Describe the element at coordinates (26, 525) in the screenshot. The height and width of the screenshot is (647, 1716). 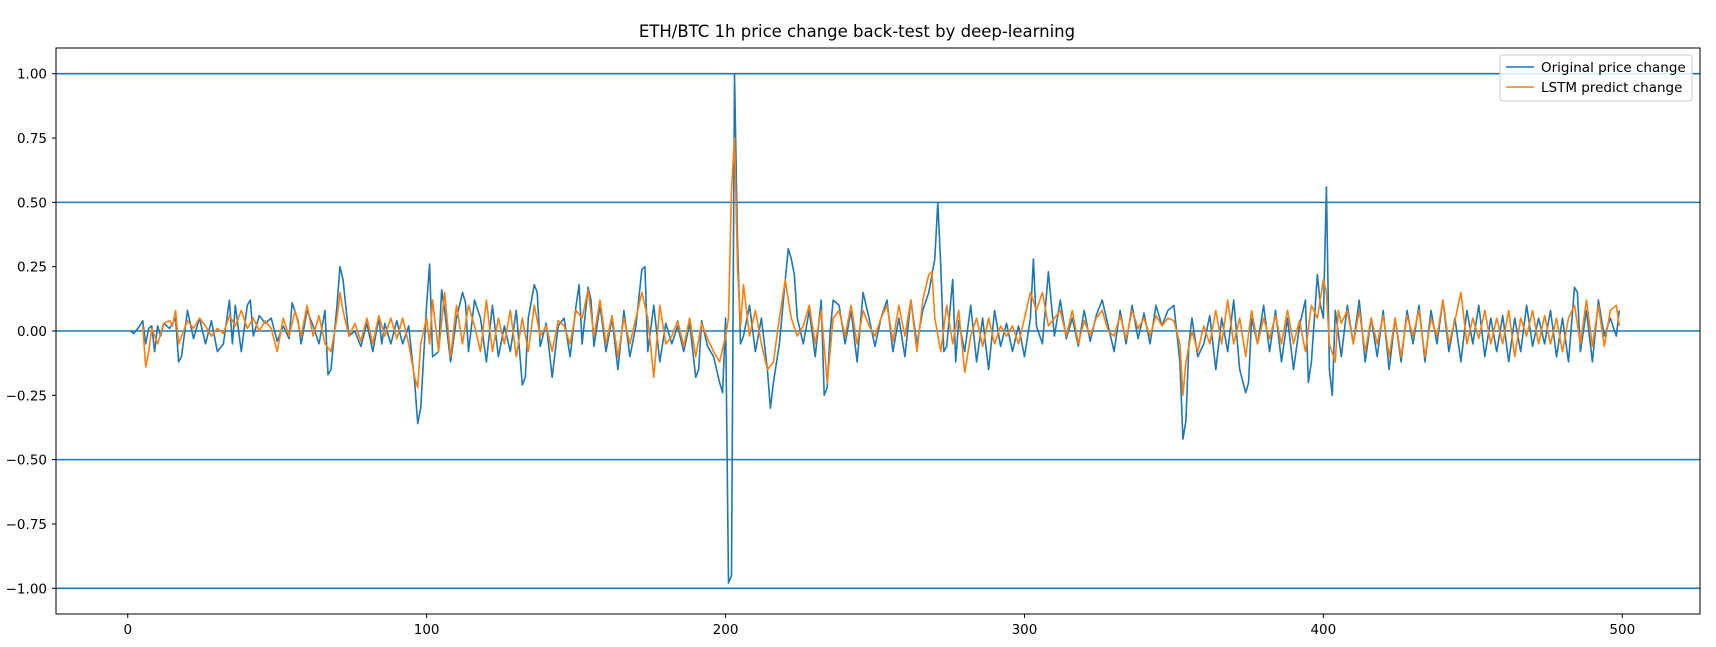
I see `y-tick-label-7: −0.75` at that location.